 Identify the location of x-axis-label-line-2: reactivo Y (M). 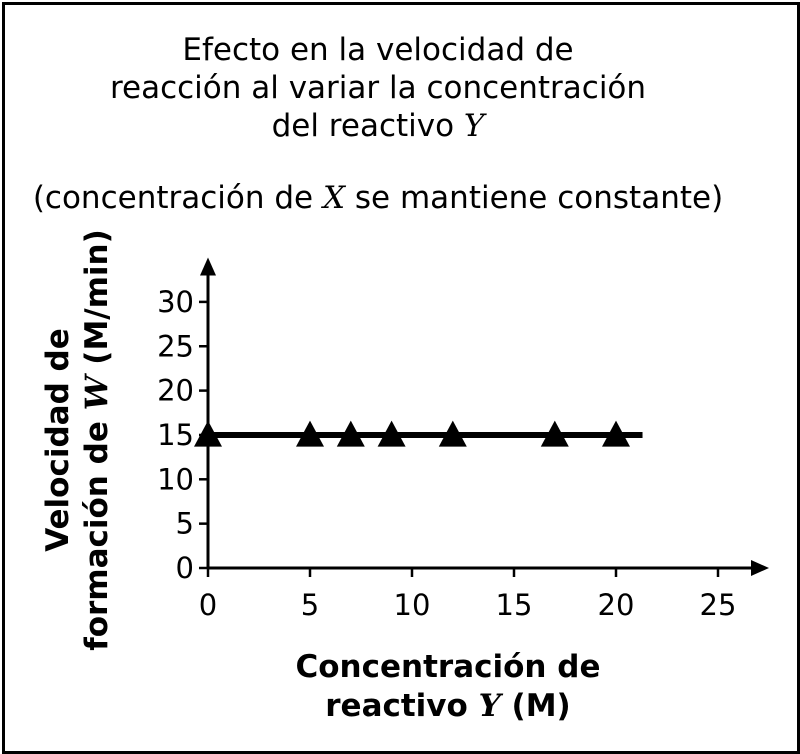
(448, 706).